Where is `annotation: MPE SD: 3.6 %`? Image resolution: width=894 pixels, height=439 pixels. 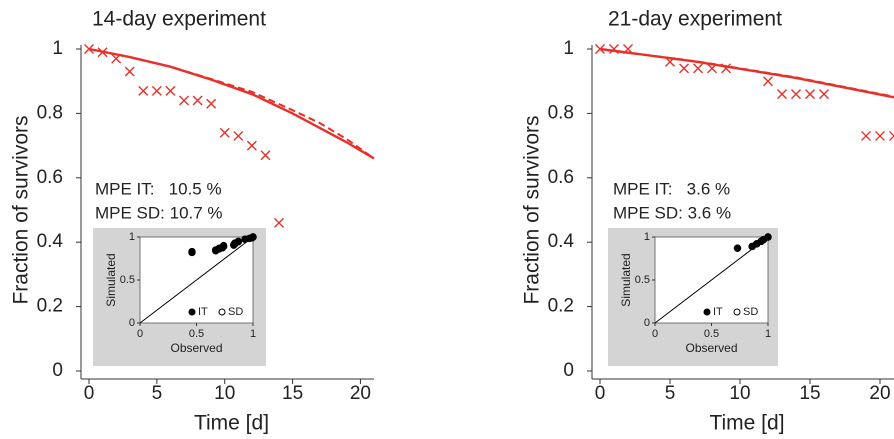
annotation: MPE SD: 3.6 % is located at coordinates (672, 212).